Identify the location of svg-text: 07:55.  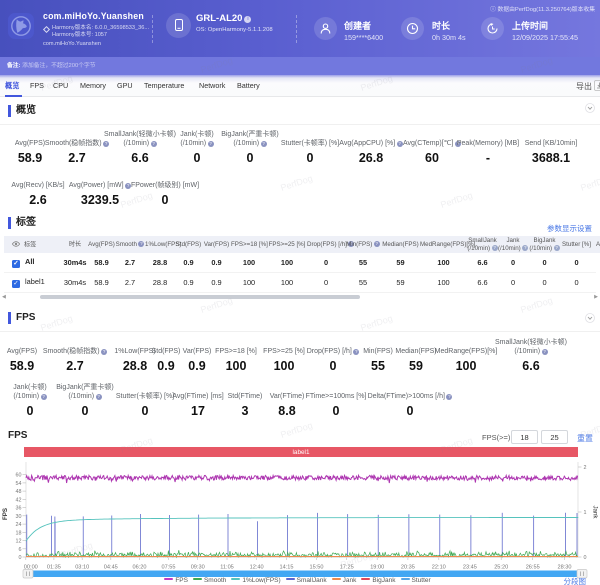
(169, 567).